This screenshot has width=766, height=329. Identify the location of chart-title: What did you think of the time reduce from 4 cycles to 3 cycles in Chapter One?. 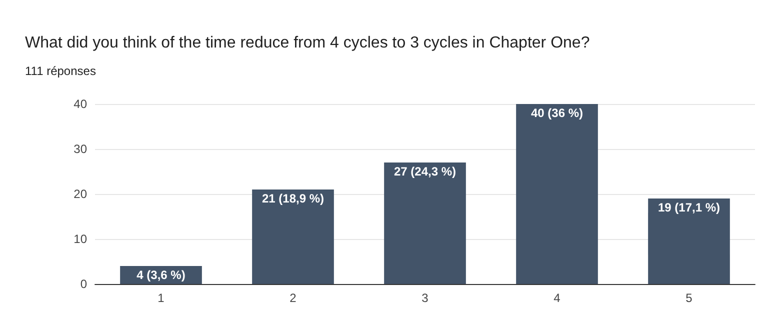
(307, 43).